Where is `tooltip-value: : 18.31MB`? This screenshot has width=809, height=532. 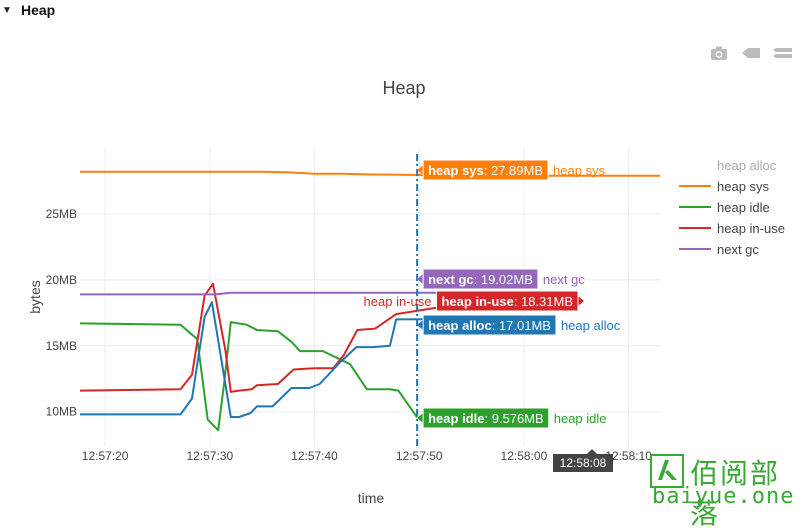 tooltip-value: : 18.31MB is located at coordinates (543, 301).